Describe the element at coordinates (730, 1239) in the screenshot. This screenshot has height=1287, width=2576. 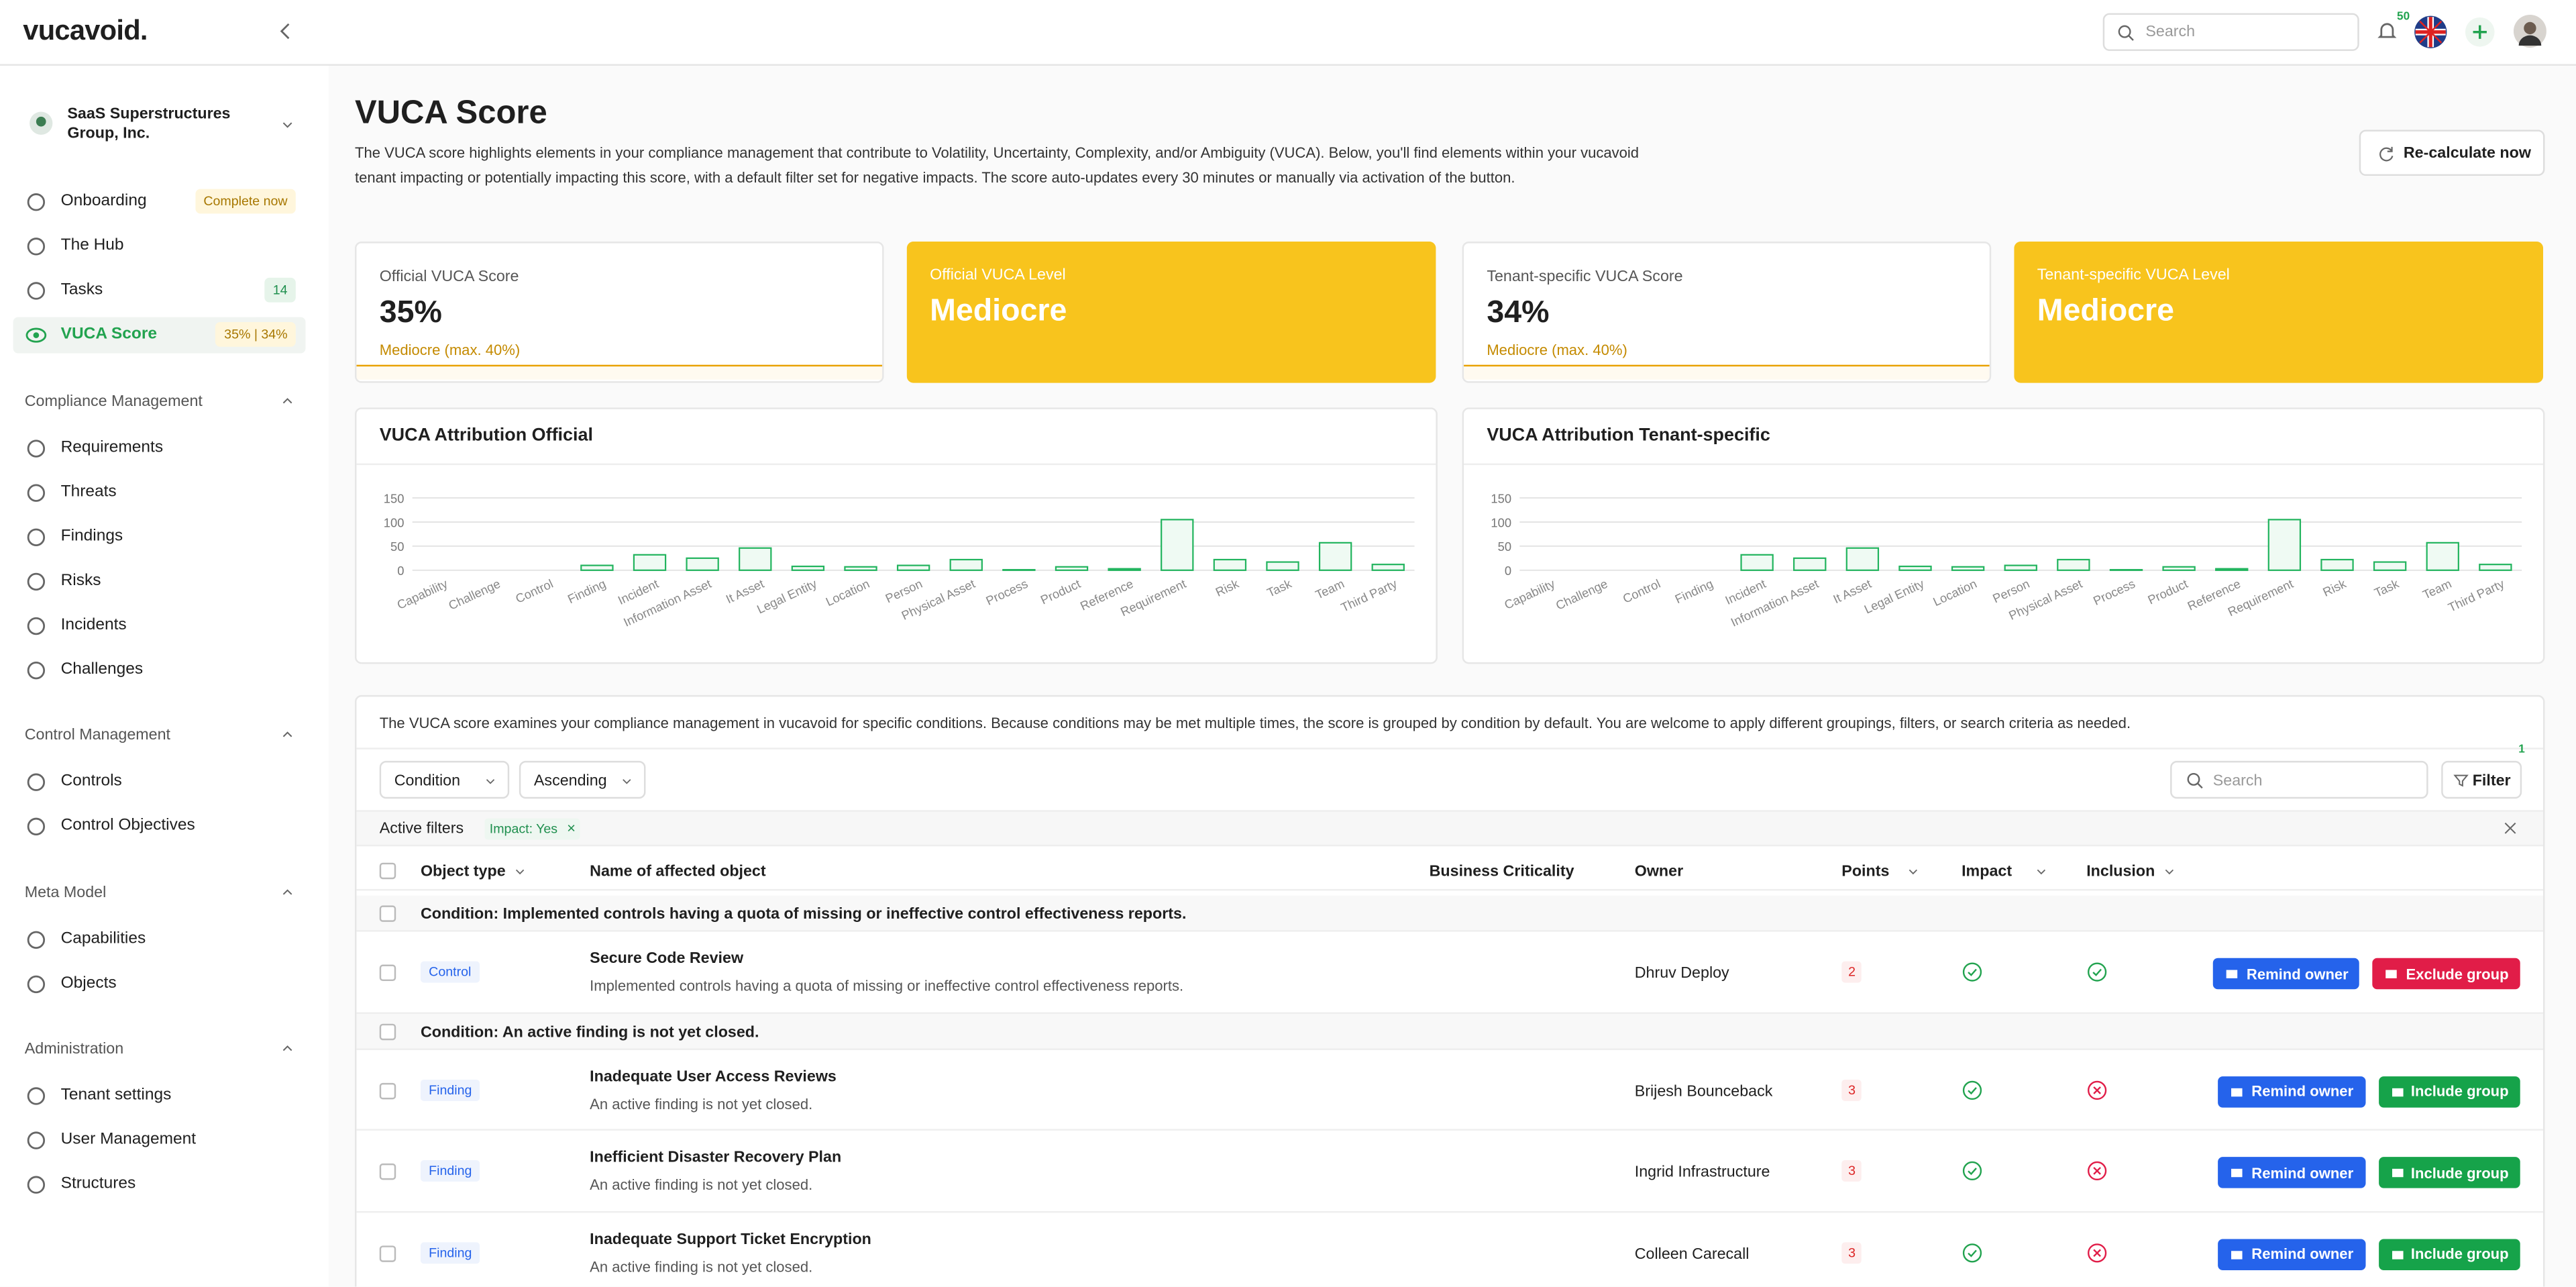
I see `object-name: Inadequate Support Ticket Encryption` at that location.